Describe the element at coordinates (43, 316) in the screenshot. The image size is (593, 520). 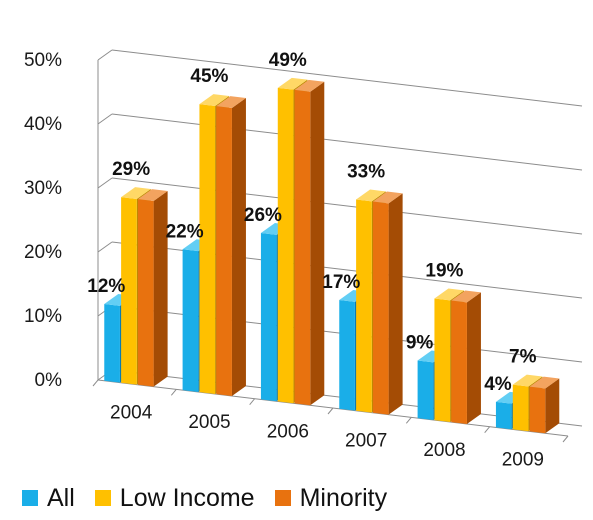
I see `y-tick-label: 10%` at that location.